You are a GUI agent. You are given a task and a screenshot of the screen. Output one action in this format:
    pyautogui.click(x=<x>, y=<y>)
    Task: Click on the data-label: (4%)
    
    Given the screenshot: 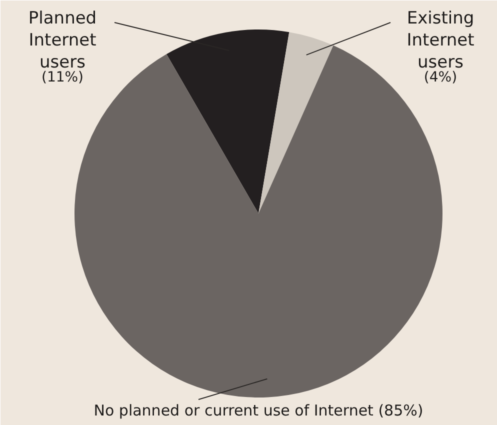 What is the action you would take?
    pyautogui.click(x=441, y=78)
    